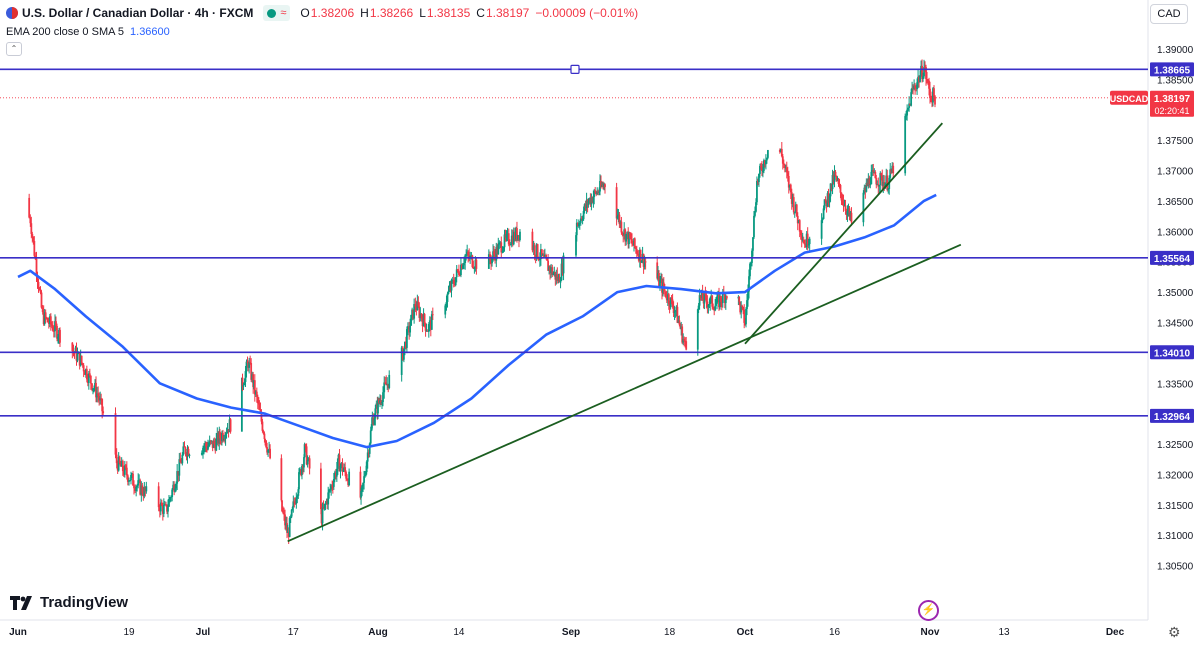 This screenshot has width=1198, height=647. Describe the element at coordinates (587, 13) in the screenshot. I see `ohlc-value: −0.00009 (−0.01%)` at that location.